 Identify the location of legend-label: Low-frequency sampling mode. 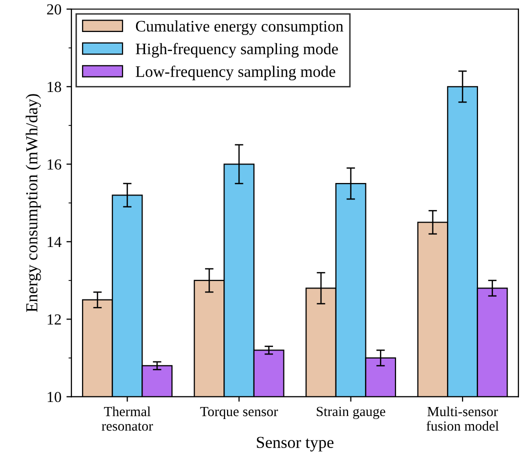
(236, 73).